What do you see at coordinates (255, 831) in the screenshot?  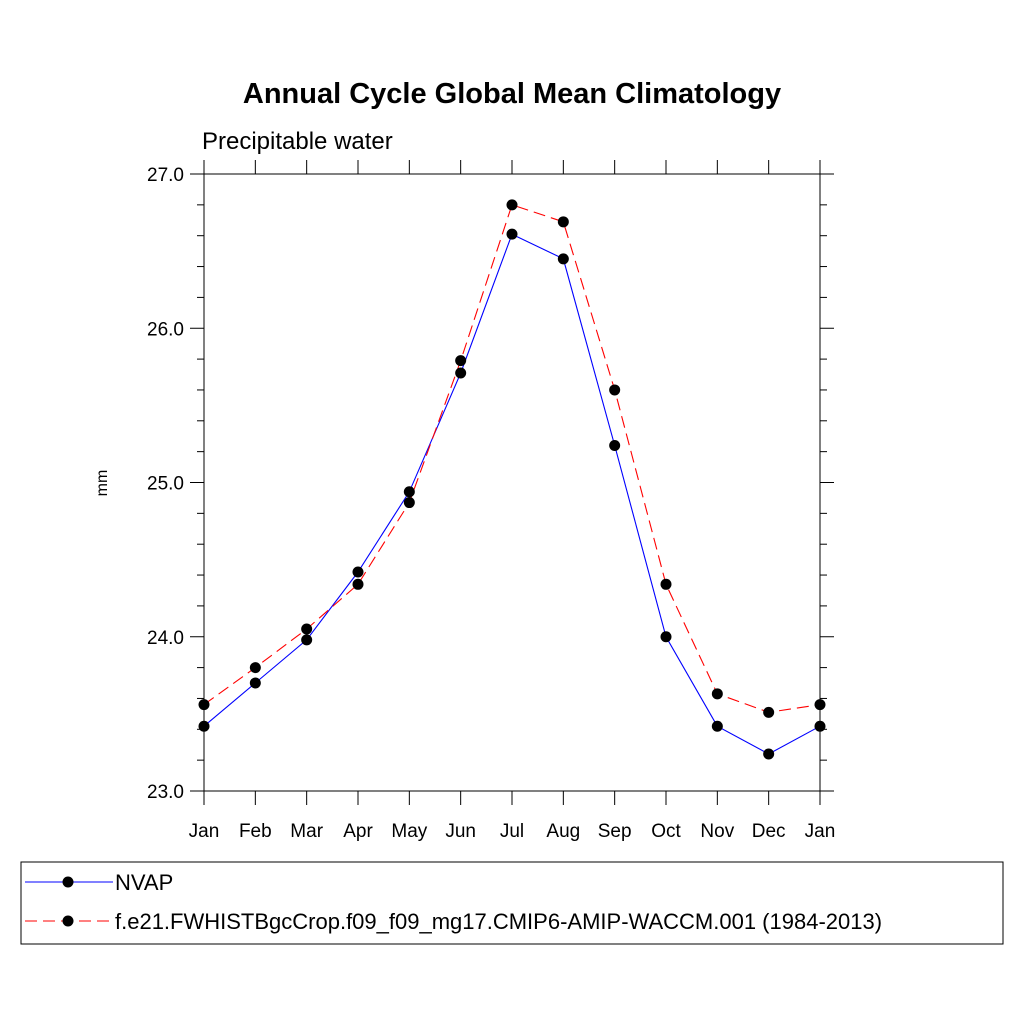 I see `x-tick-label: Feb` at bounding box center [255, 831].